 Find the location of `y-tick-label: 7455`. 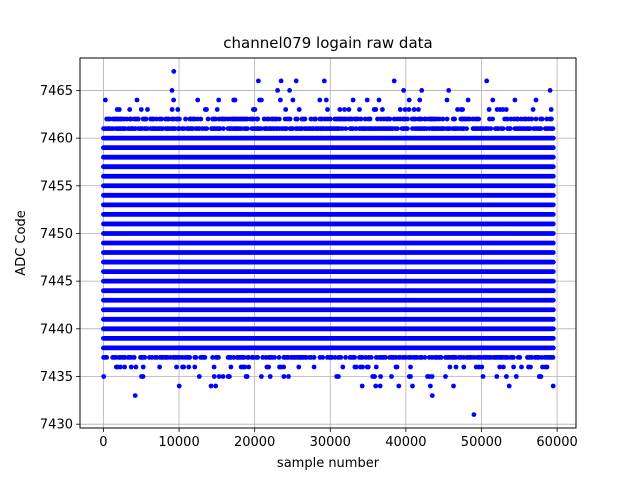

y-tick-label: 7455 is located at coordinates (56, 186).